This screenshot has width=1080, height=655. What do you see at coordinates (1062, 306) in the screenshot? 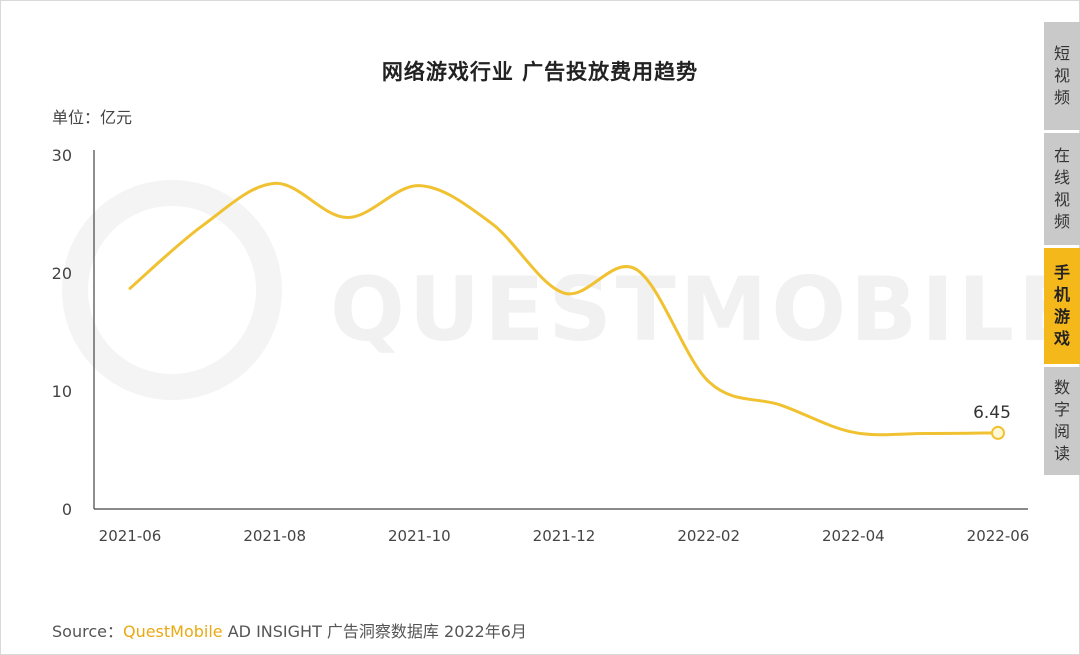
I see `side-tab-3: 手机游戏` at bounding box center [1062, 306].